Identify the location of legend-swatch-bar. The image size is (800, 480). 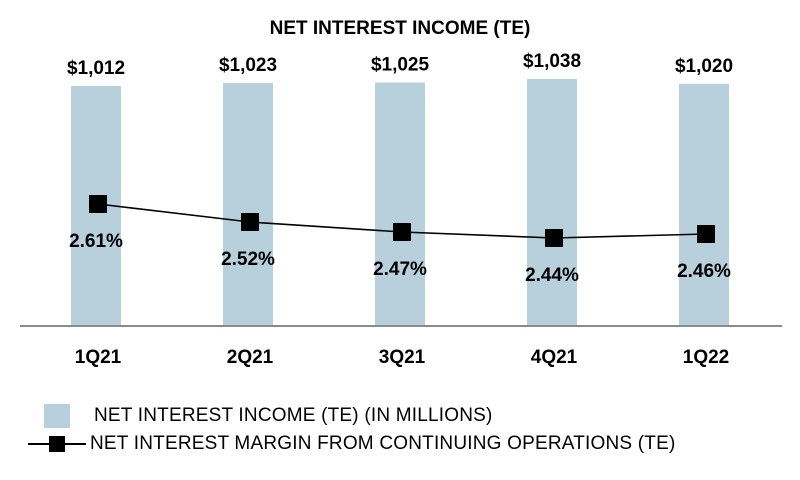
(57, 416).